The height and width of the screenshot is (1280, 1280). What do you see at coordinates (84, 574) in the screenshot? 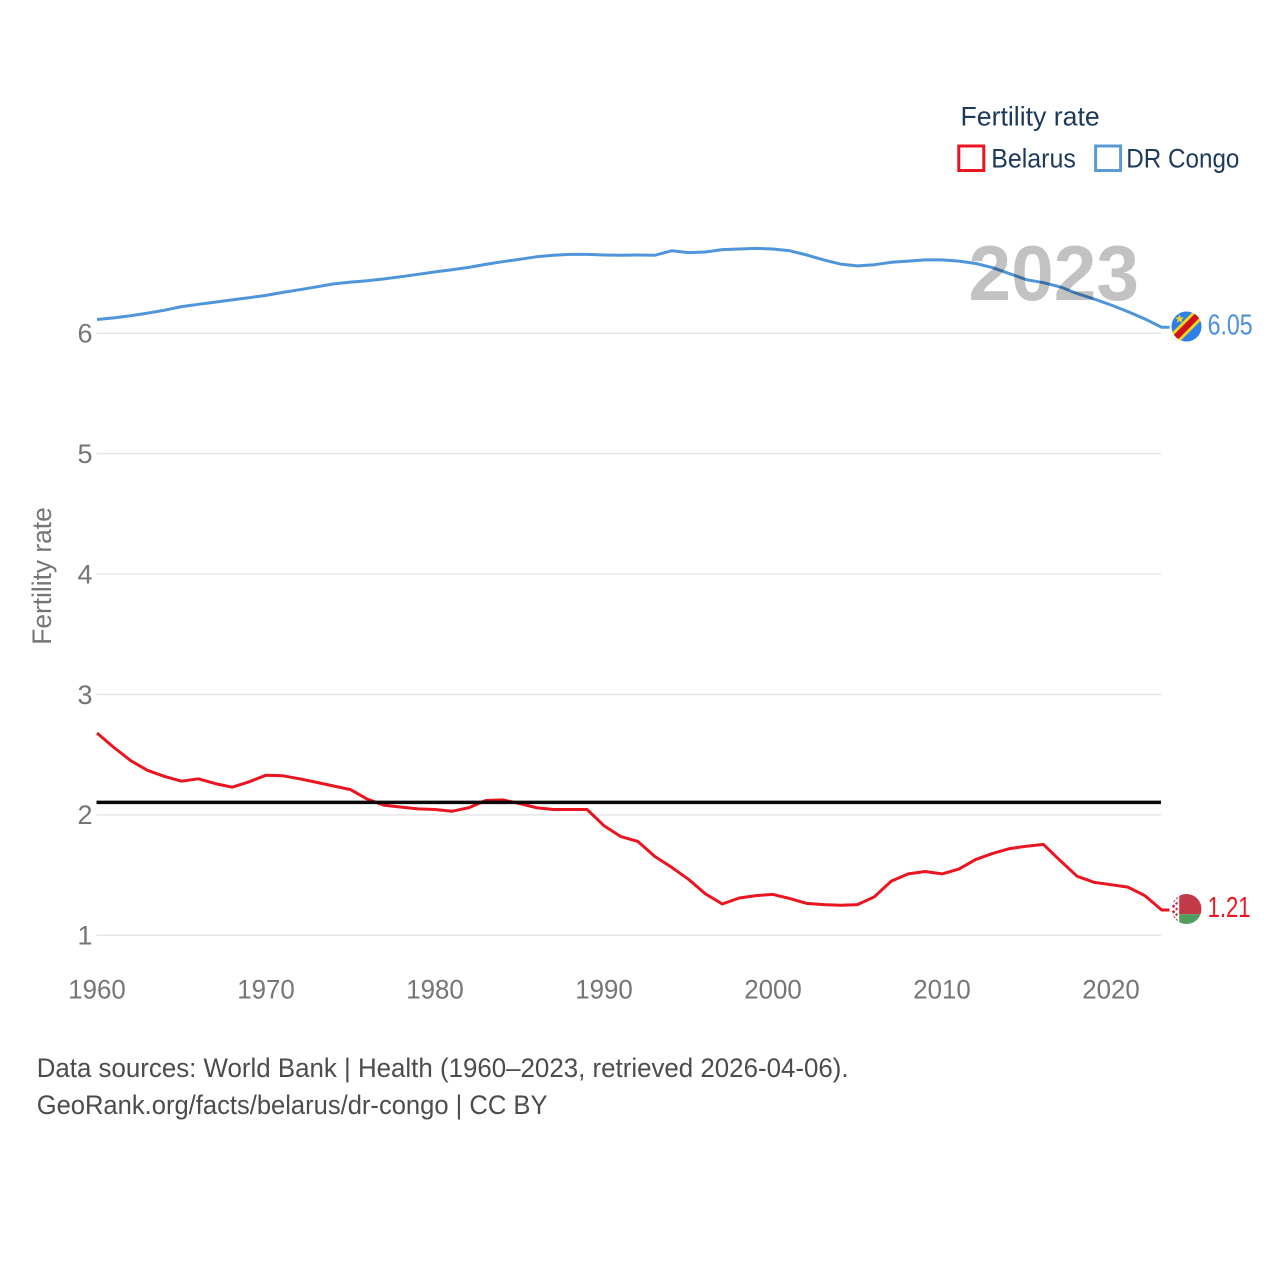
I see `svg-text: 4` at bounding box center [84, 574].